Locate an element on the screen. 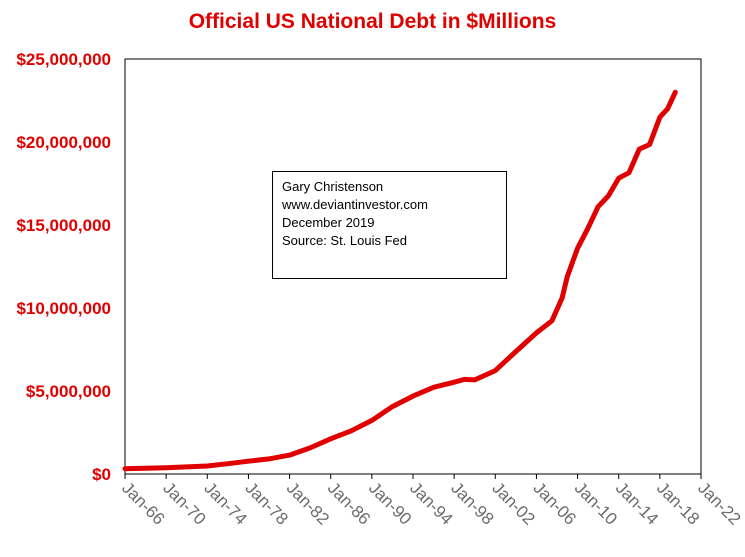  x-tick-label: Jan-78 is located at coordinates (267, 503).